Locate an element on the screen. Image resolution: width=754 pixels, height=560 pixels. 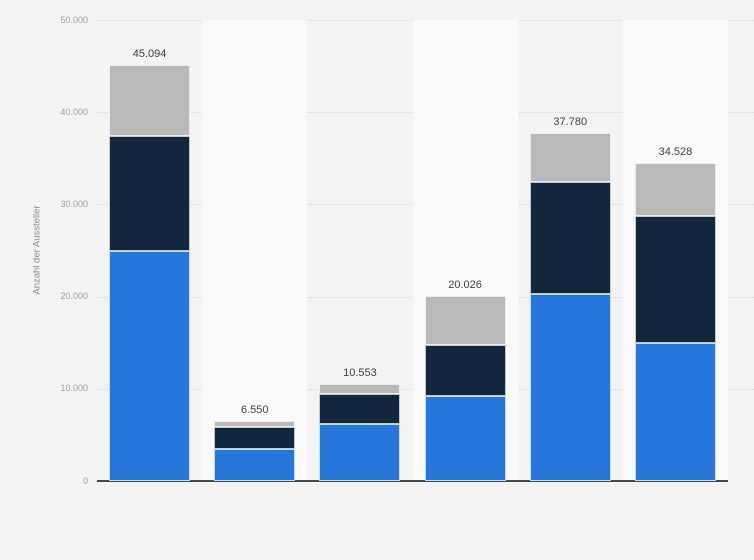
y-tick-label: 50.000 is located at coordinates (74, 19).